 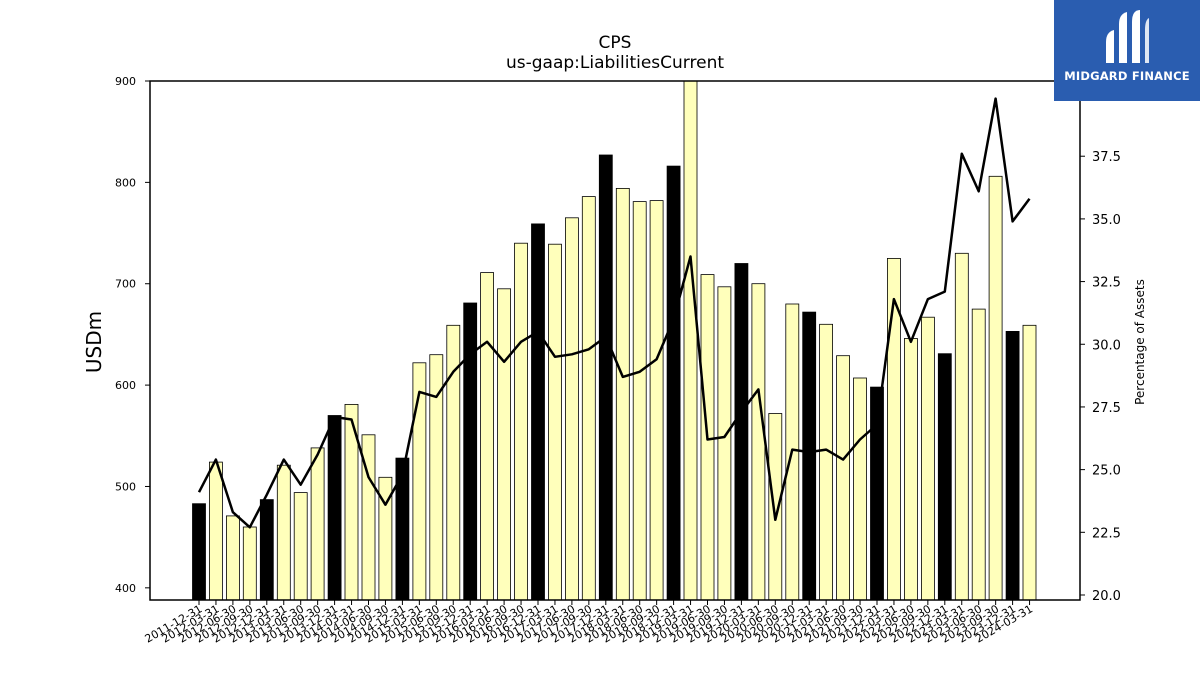 I want to click on y2-tick-label: 30.0, so click(x=1106, y=345).